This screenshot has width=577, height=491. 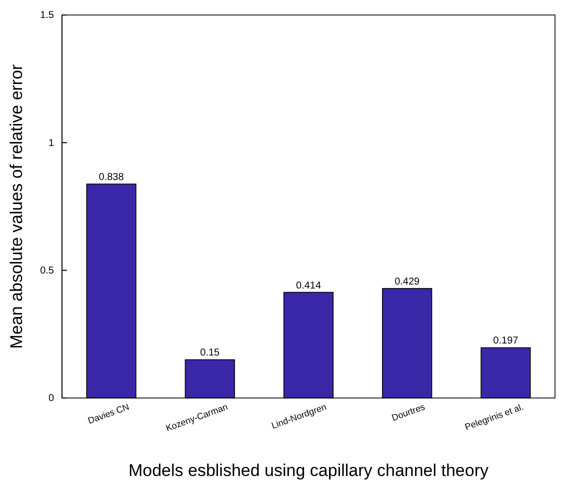 I want to click on data-label: 0.429, so click(x=407, y=282).